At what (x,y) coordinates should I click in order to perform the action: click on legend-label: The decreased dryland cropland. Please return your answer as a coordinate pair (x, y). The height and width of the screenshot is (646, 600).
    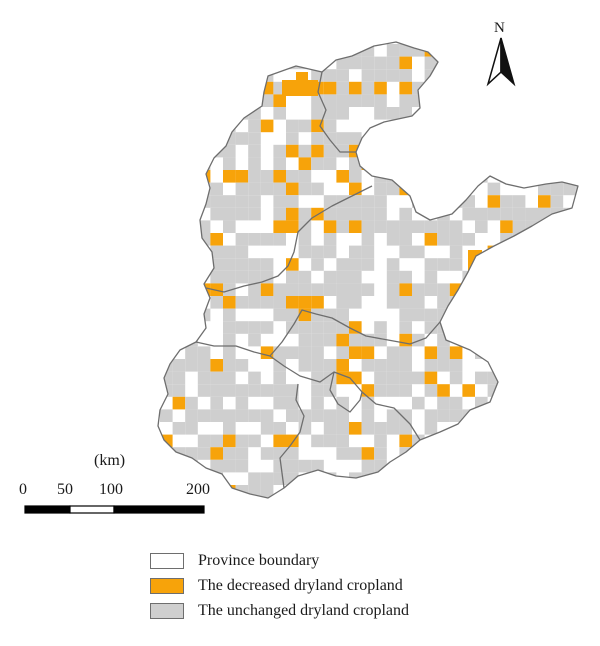
    Looking at the image, I should click on (300, 585).